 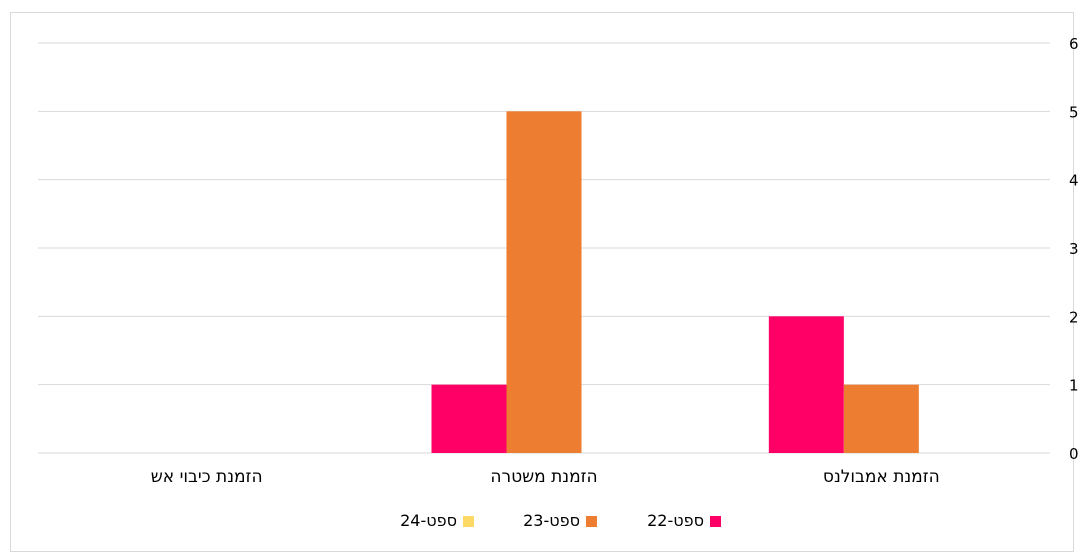 I want to click on y-tick-label: 2, so click(x=1074, y=317).